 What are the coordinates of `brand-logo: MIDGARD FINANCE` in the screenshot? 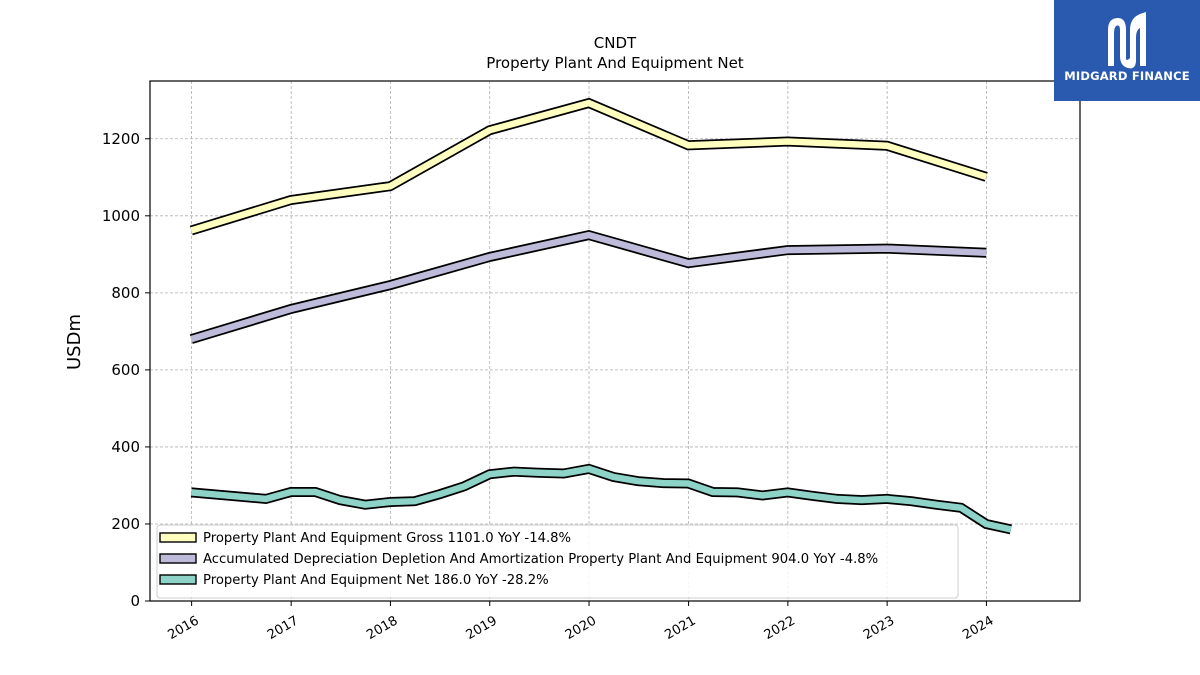 It's located at (1127, 50).